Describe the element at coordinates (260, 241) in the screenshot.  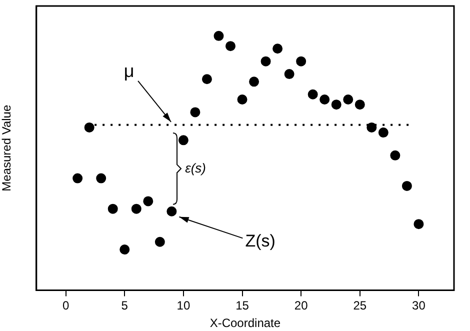
I see `annotation: Z(s)` at that location.